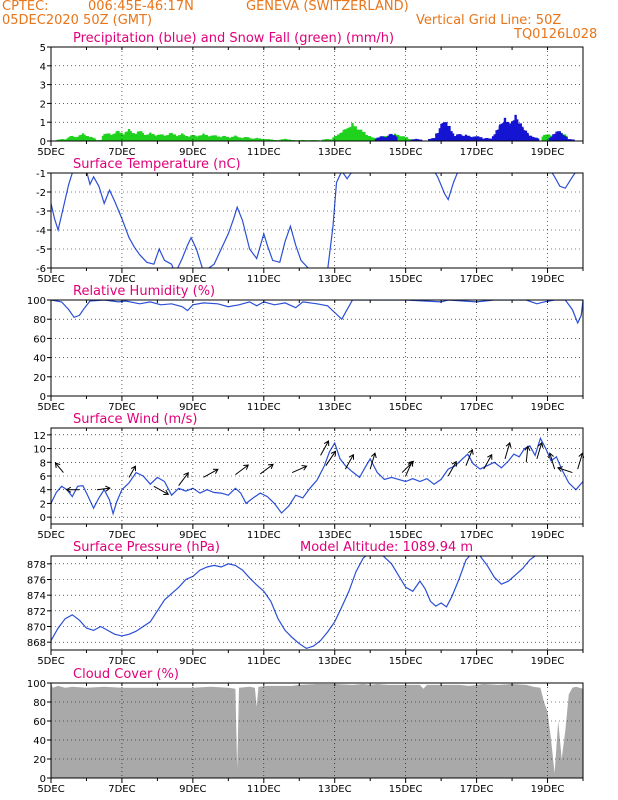 The image size is (618, 800). Describe the element at coordinates (192, 535) in the screenshot. I see `wind-xtick-label: 9DEC` at that location.